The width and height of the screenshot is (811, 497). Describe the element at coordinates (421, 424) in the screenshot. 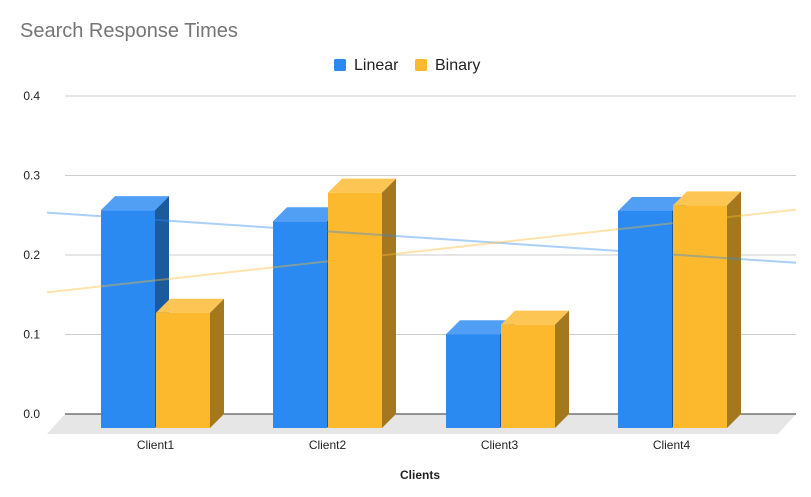

I see `chart-floor` at that location.